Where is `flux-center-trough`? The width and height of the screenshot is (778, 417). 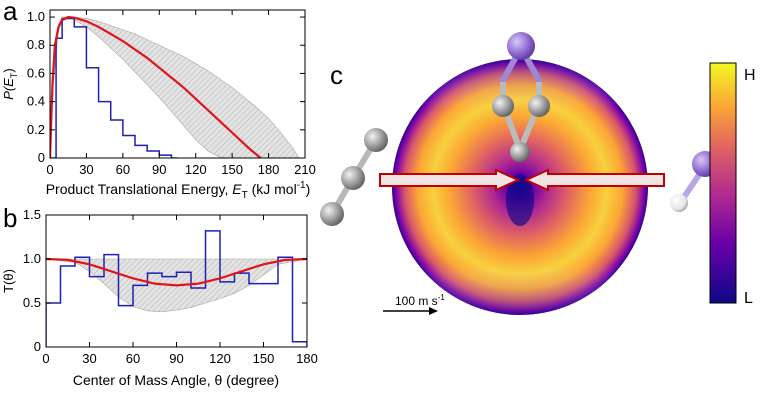
flux-center-trough is located at coordinates (520, 200).